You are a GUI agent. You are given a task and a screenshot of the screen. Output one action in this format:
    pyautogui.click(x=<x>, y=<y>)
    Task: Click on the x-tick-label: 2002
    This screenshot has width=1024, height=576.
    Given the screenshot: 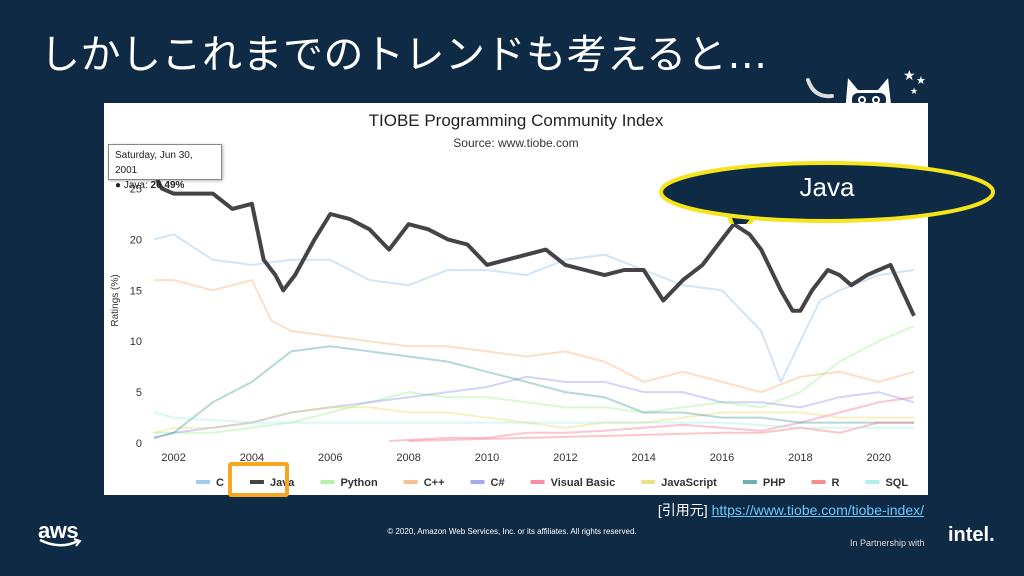 What is the action you would take?
    pyautogui.click(x=173, y=458)
    